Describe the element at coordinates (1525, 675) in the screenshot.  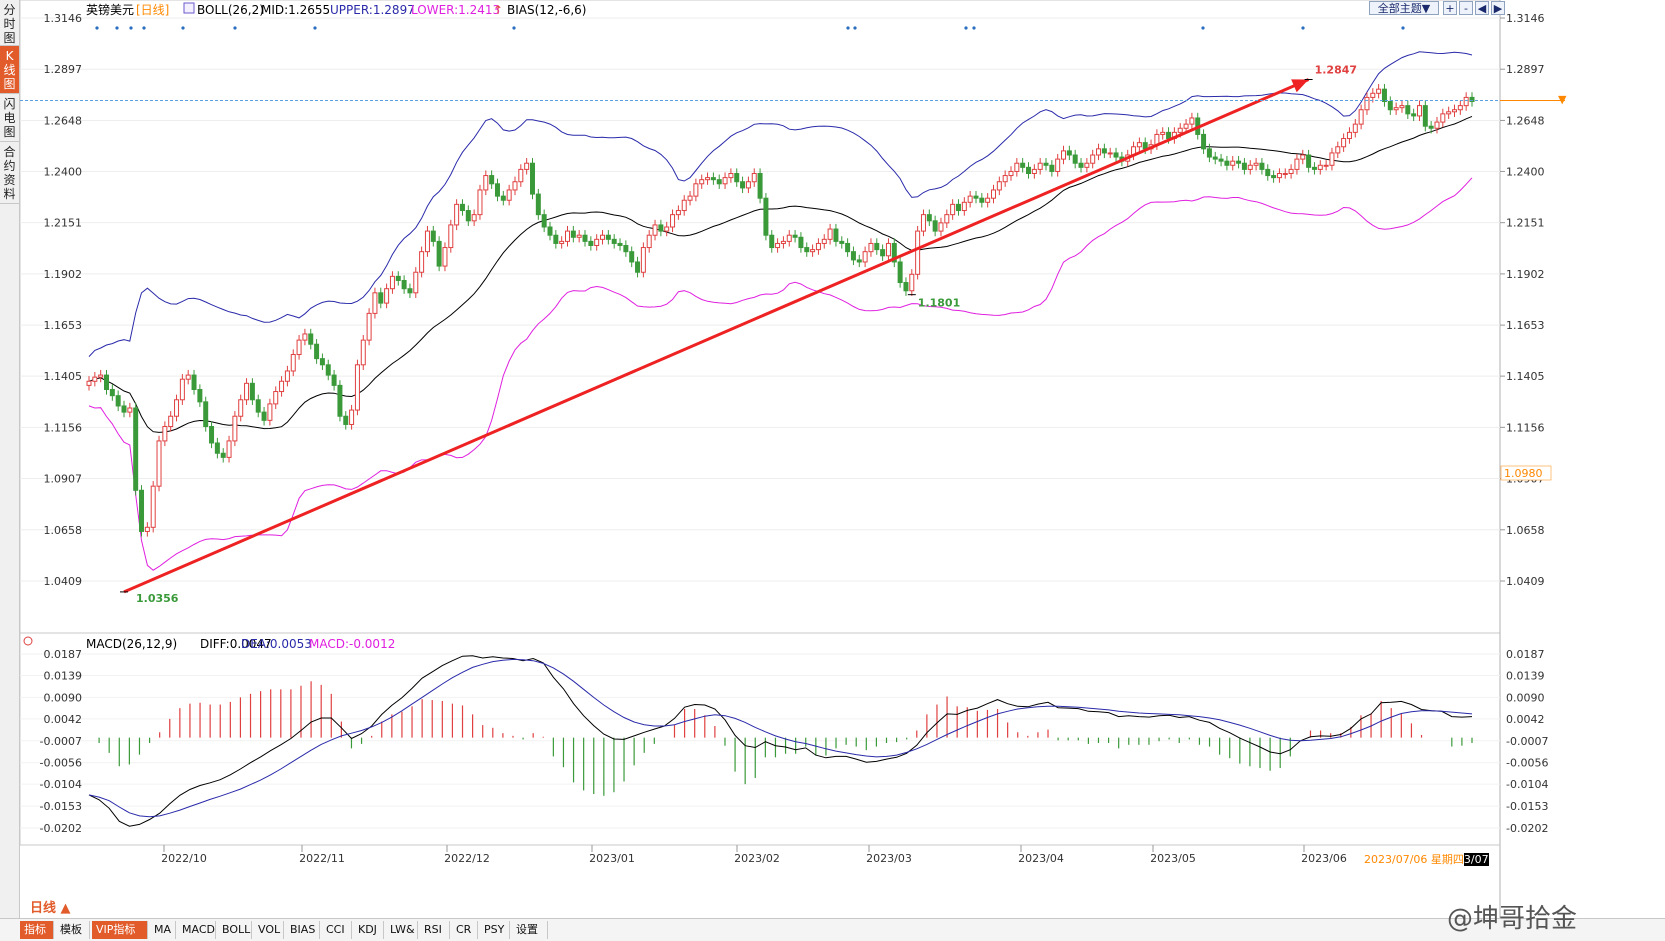
I see `macd-tick-right: 0.0139` at that location.